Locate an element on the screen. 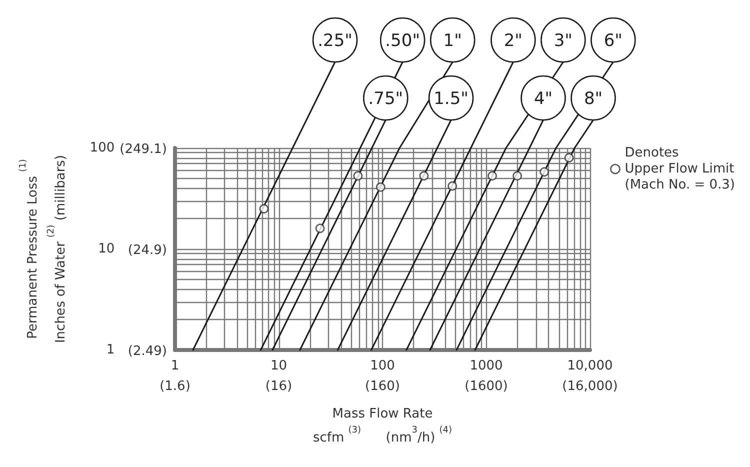 The width and height of the screenshot is (750, 467). text: 4" is located at coordinates (543, 99).